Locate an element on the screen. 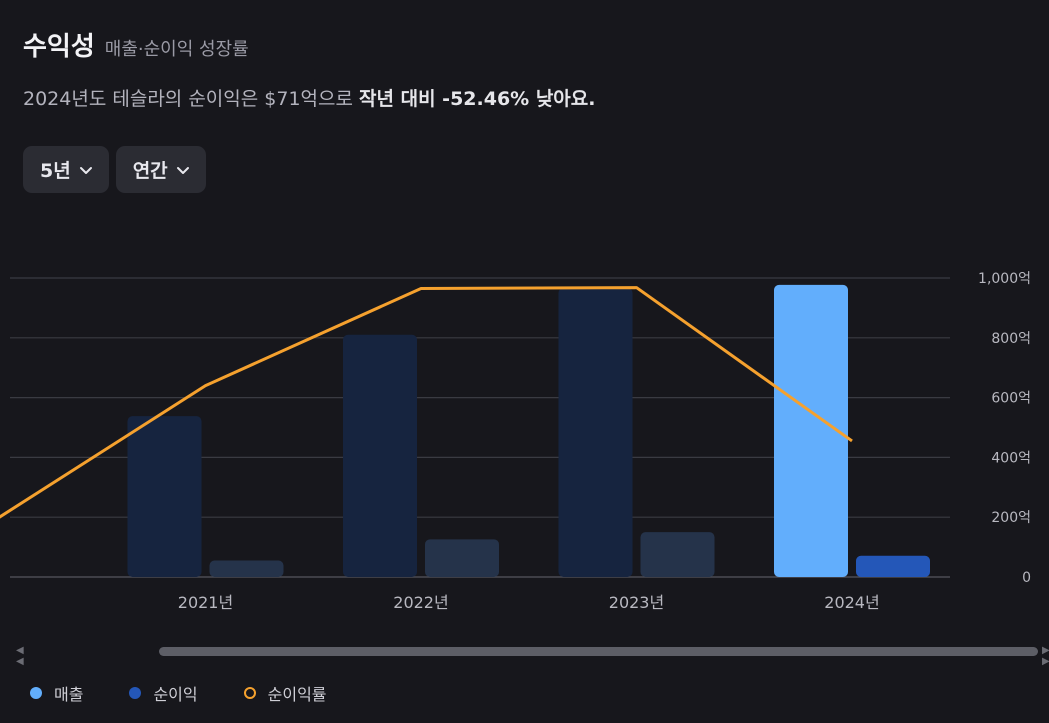 Image resolution: width=1049 pixels, height=723 pixels. net-margin-ring-icon is located at coordinates (249, 693).